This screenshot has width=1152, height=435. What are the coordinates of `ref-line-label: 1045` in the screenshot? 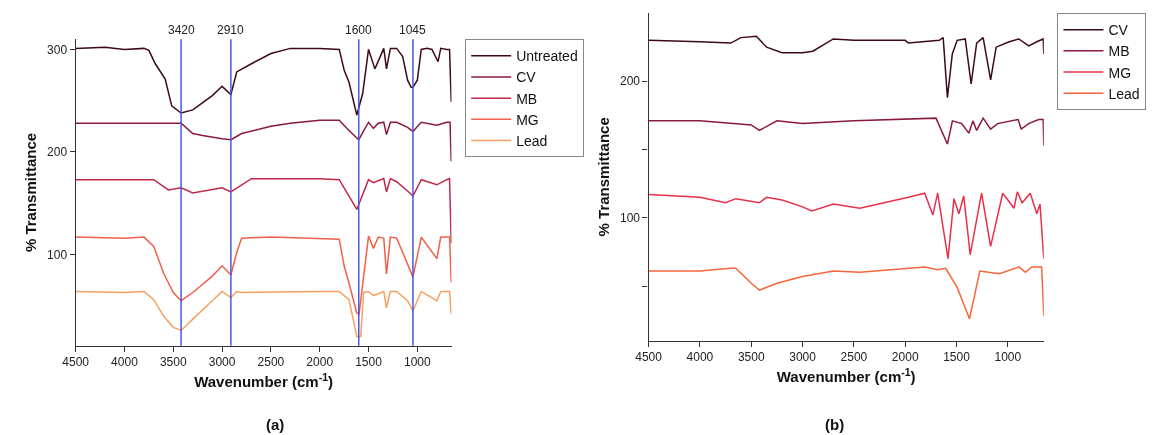 It's located at (413, 30).